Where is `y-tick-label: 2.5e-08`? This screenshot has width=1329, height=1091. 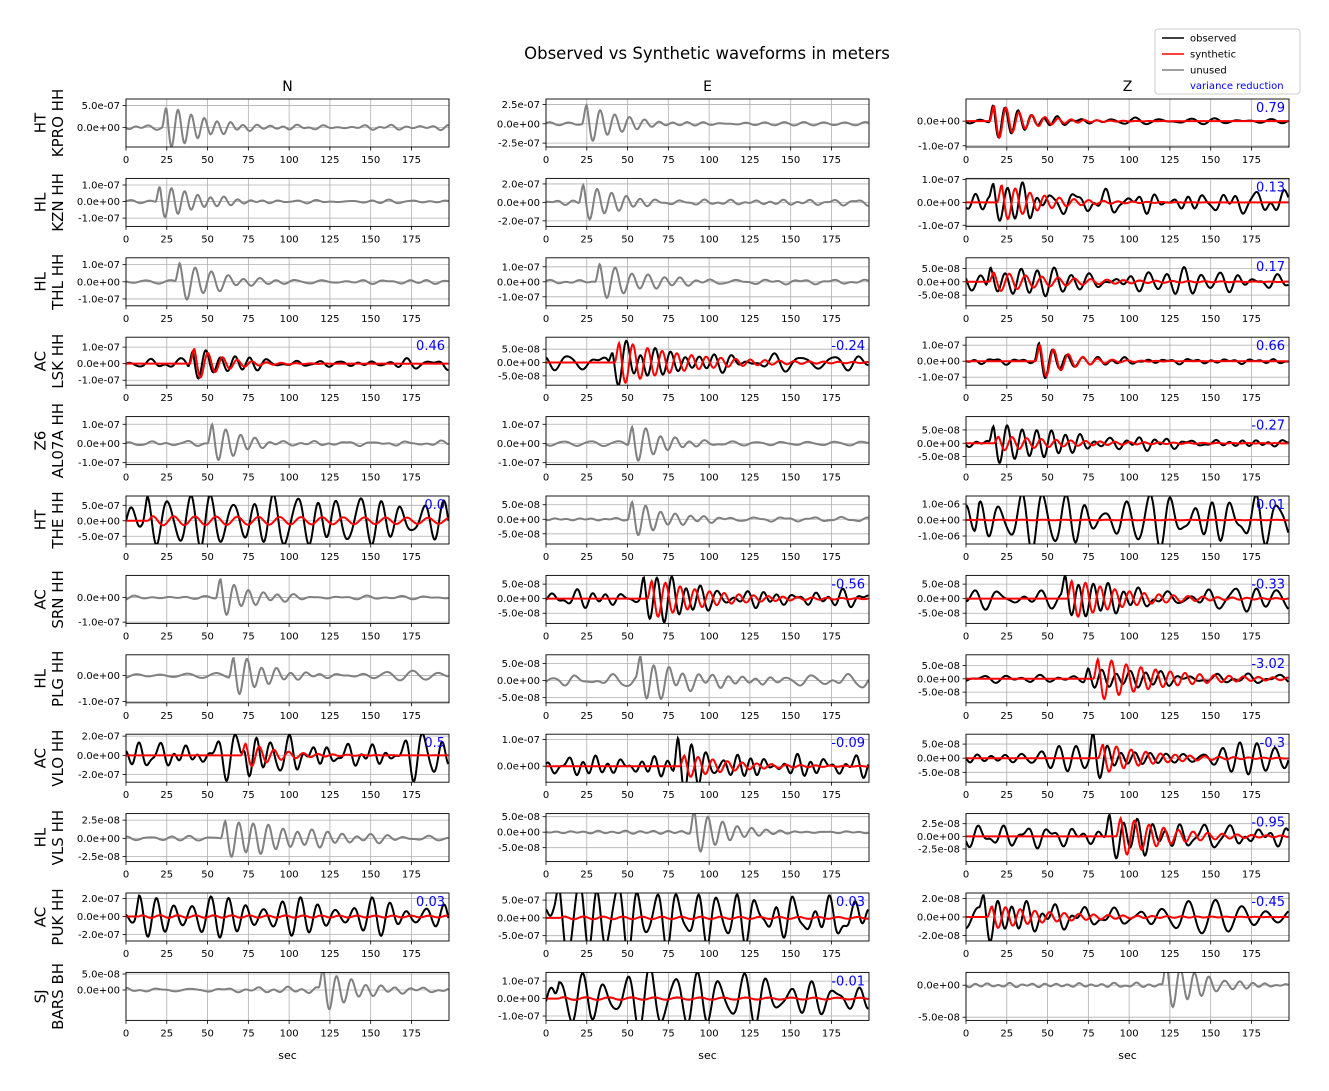
y-tick-label: 2.5e-08 is located at coordinates (101, 821).